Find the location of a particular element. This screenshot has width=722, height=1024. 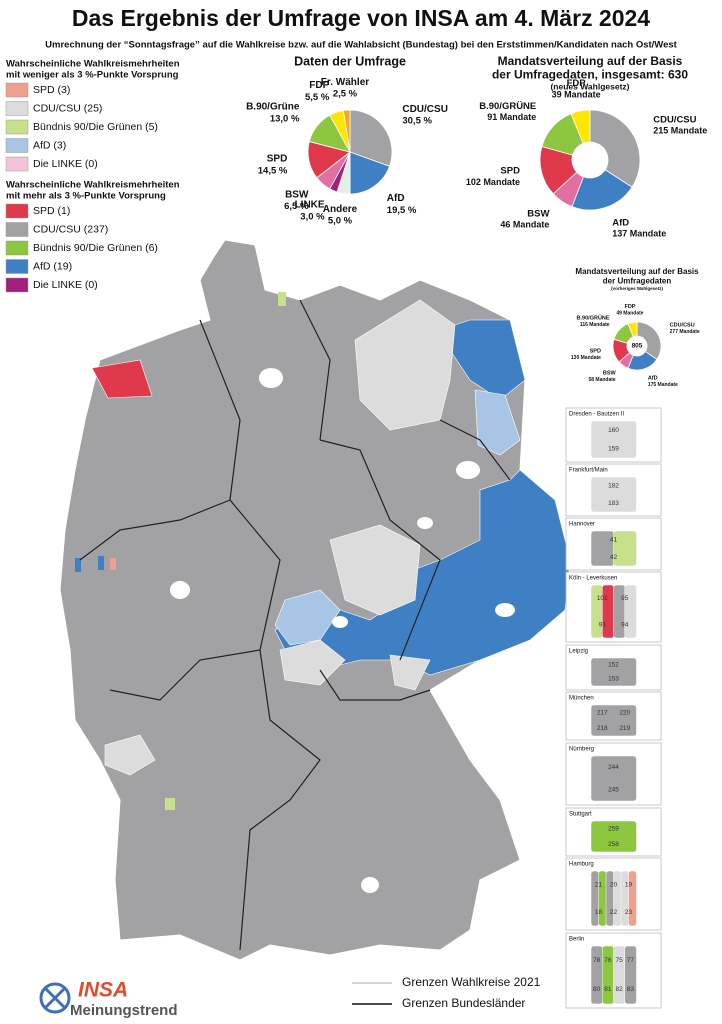

pie-category: B.90/GRÜNE is located at coordinates (593, 317).